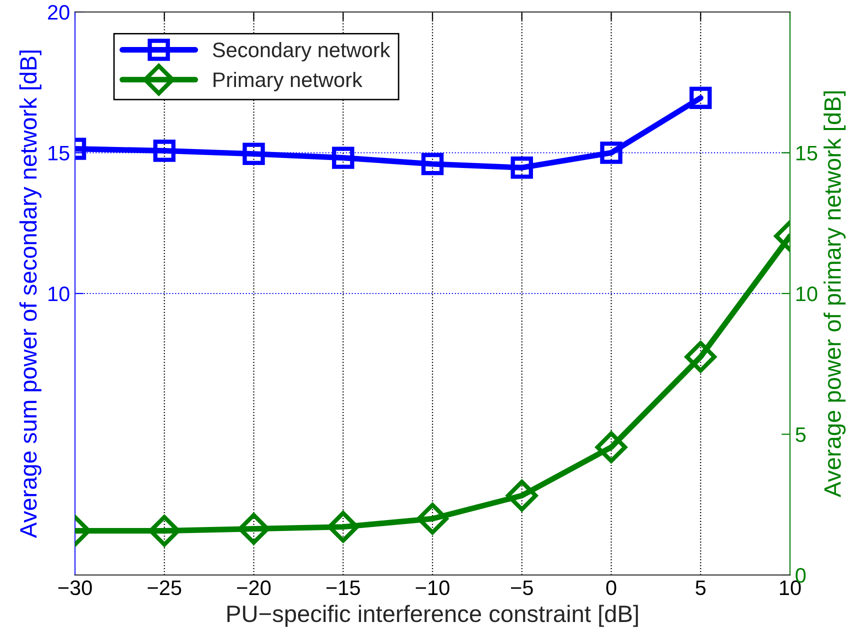  What do you see at coordinates (288, 82) in the screenshot?
I see `legend-label: Primary network` at bounding box center [288, 82].